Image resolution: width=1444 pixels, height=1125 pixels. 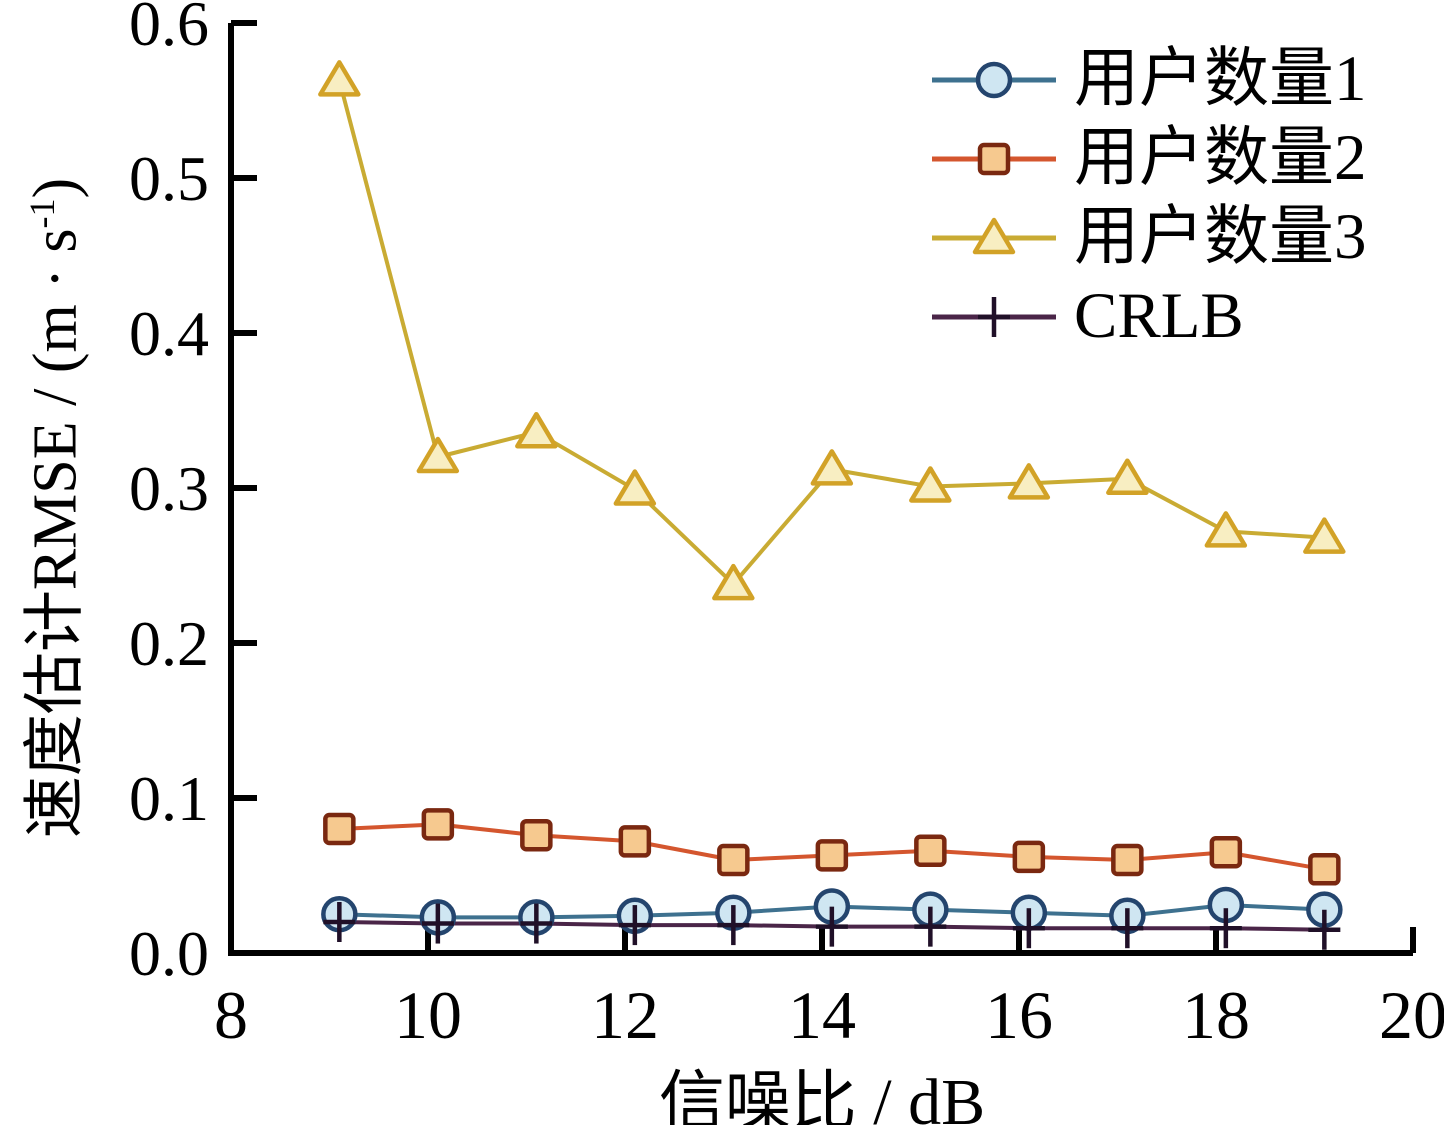 What do you see at coordinates (625, 1015) in the screenshot?
I see `x-tick-label: 12` at bounding box center [625, 1015].